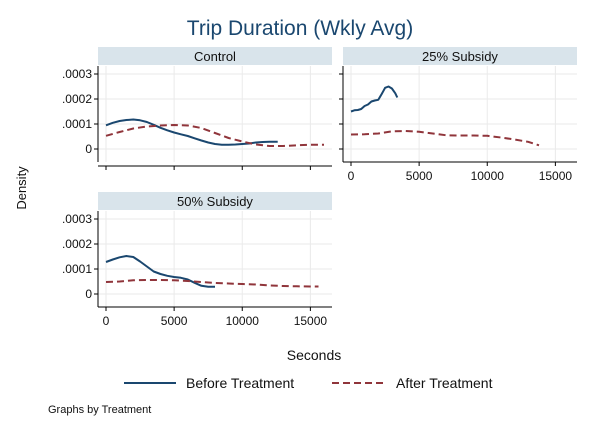  I want to click on panel-strip-label: 50% Subsidy, so click(215, 201).